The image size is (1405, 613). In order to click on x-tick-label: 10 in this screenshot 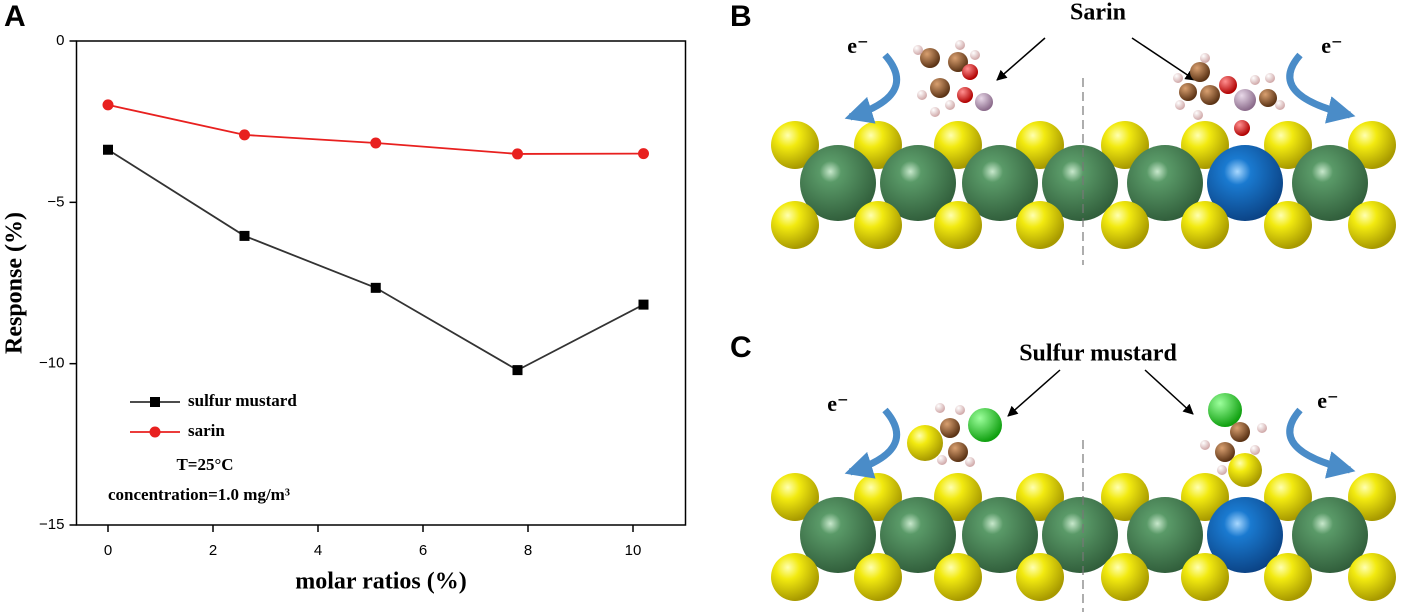, I will do `click(633, 550)`.